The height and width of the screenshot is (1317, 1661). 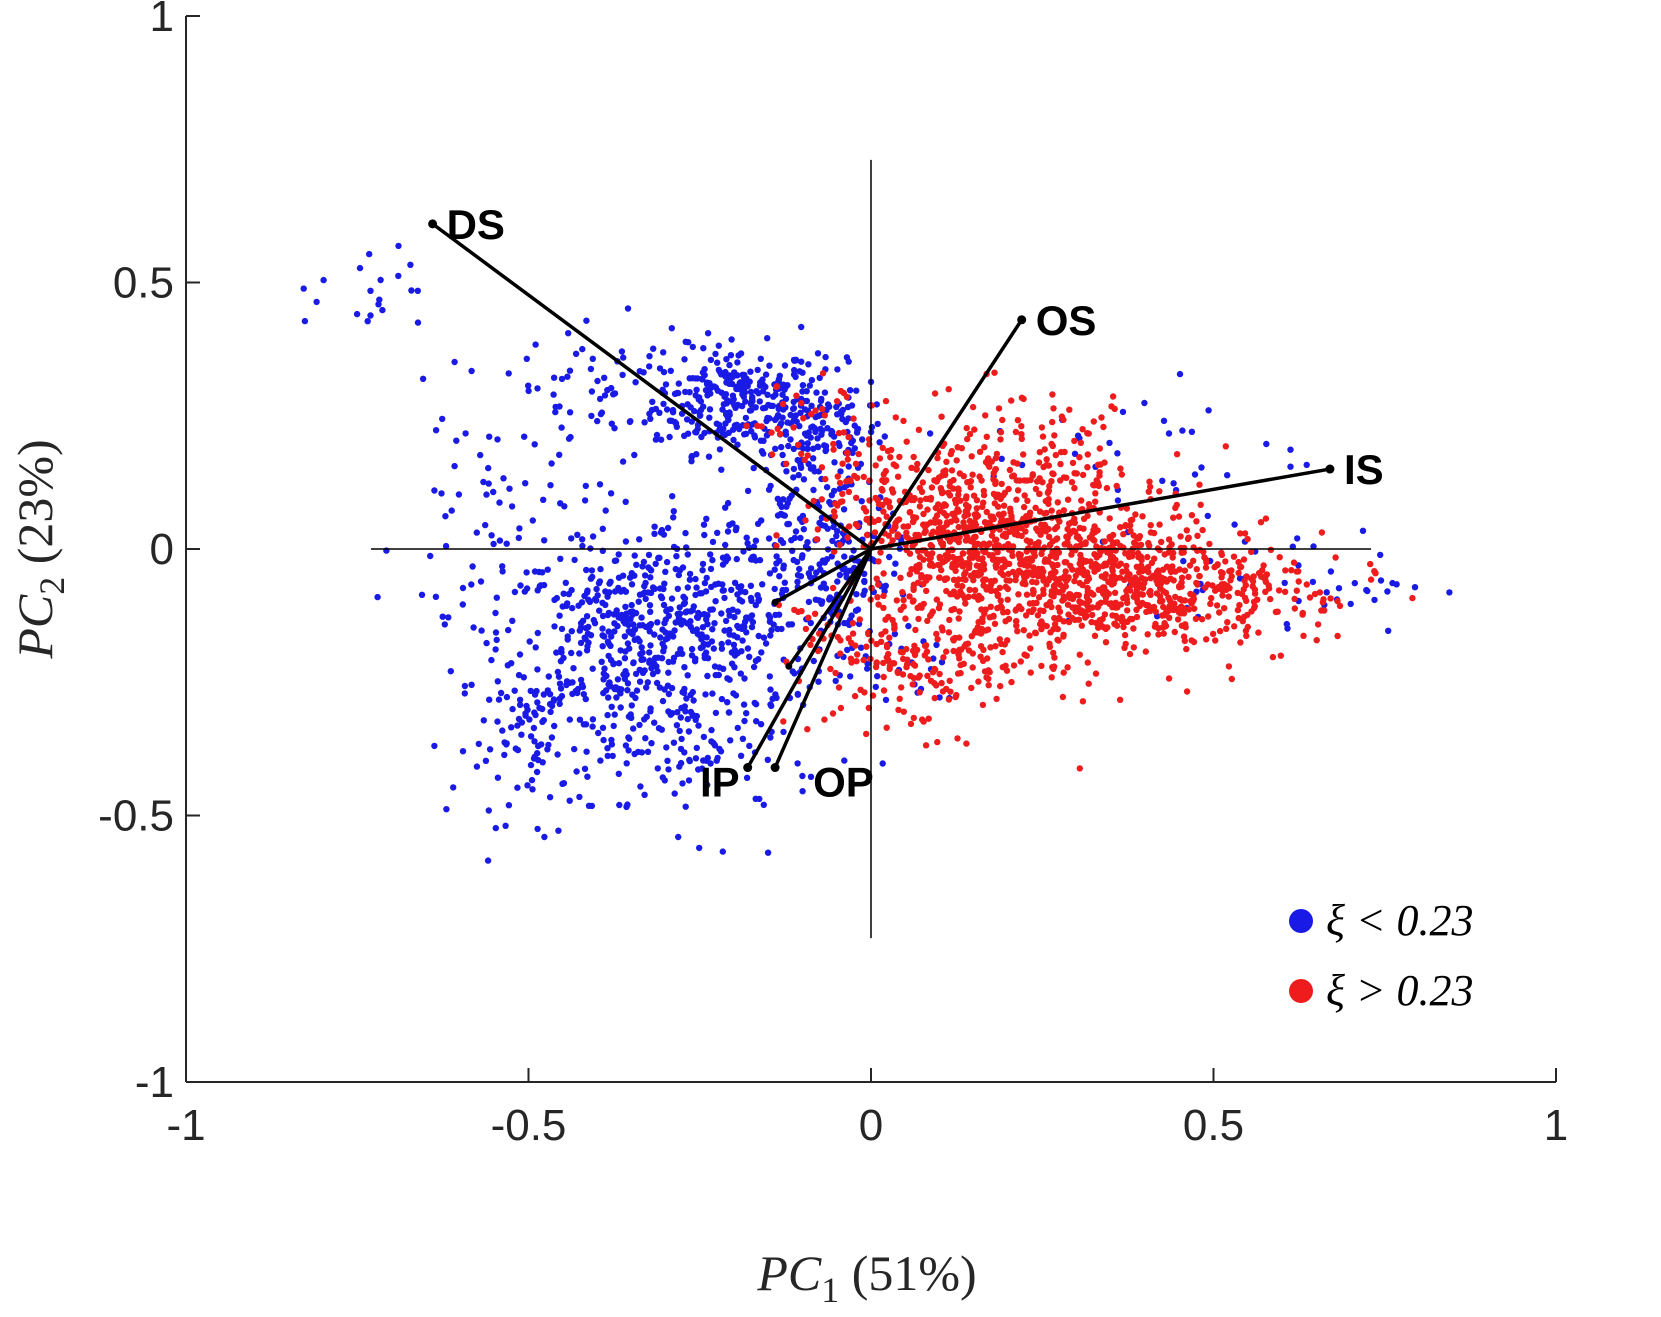 I want to click on legend-marker-low, so click(x=1301, y=921).